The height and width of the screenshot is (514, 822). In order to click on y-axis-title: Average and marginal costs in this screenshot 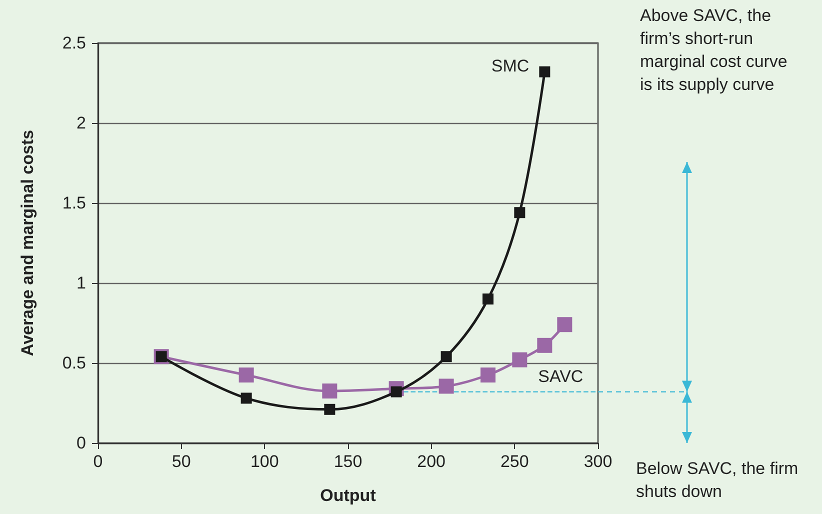, I will do `click(27, 243)`.